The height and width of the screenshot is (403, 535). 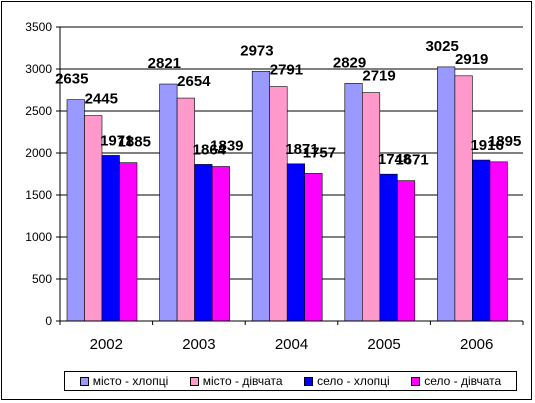 I want to click on data-label: 1871, so click(x=301, y=149).